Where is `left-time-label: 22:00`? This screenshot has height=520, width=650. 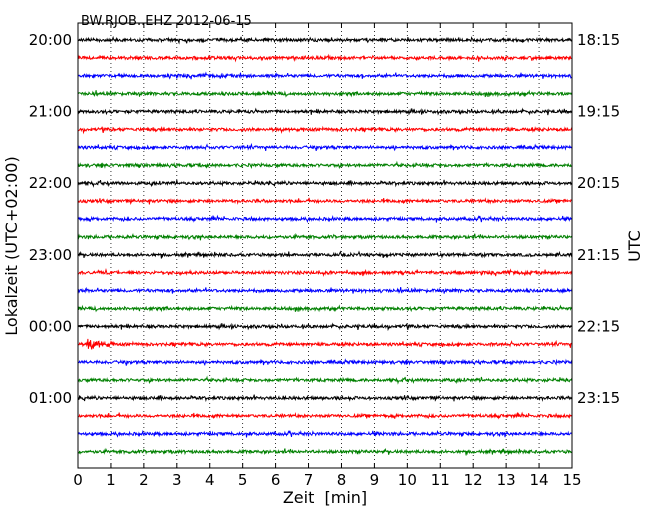 left-time-label: 22:00 is located at coordinates (50, 183).